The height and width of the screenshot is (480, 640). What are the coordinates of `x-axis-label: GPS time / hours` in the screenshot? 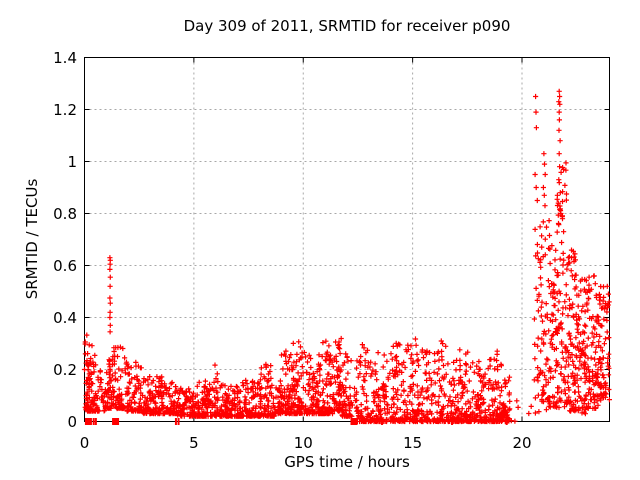 It's located at (347, 462).